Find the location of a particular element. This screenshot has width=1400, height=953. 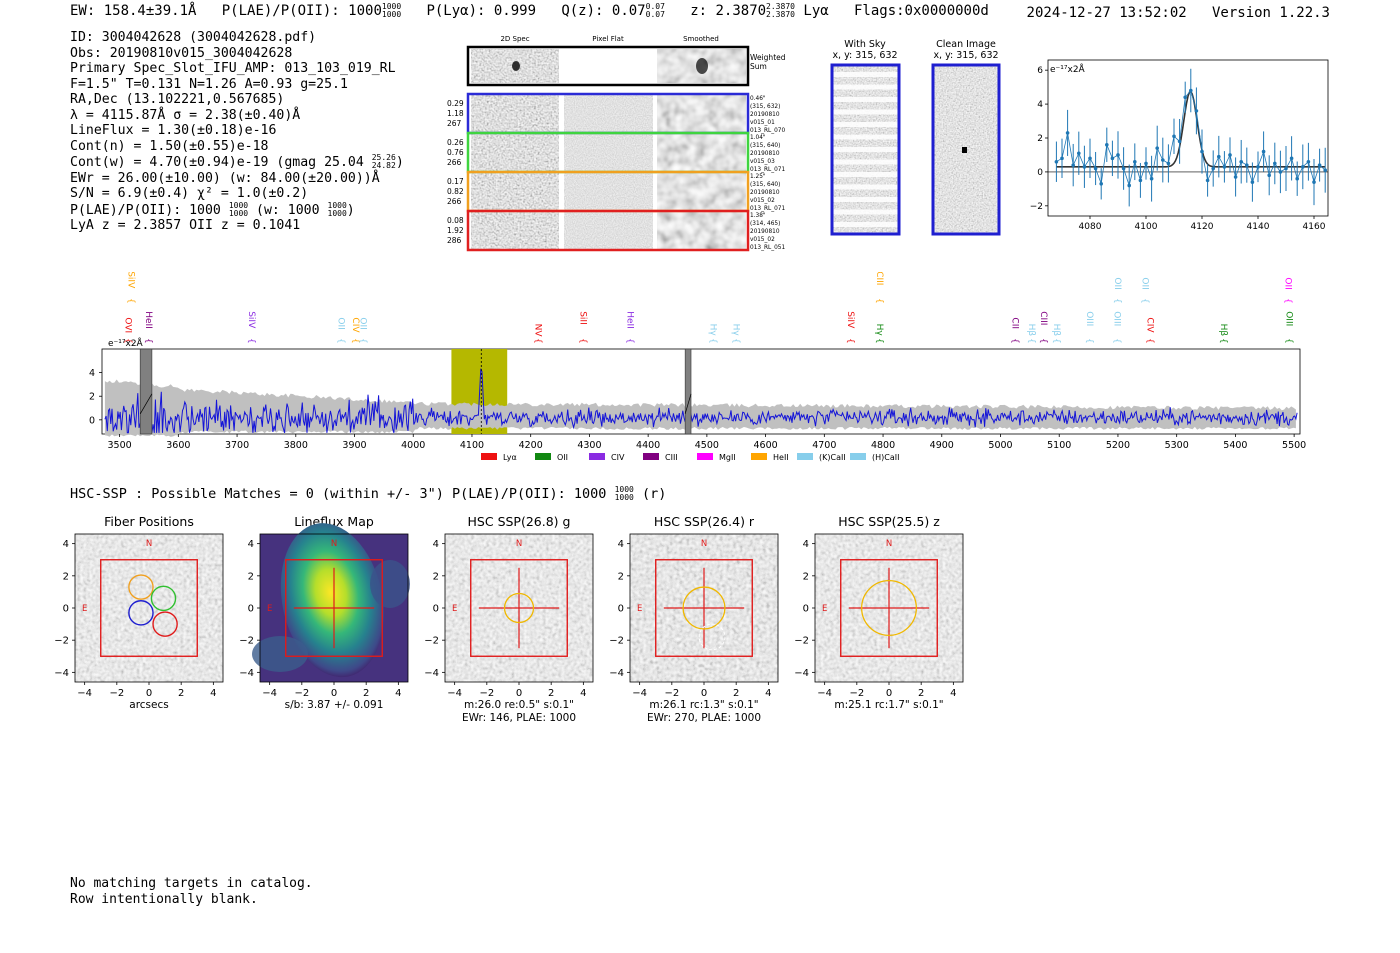

image-noise is located at coordinates (149, 608).